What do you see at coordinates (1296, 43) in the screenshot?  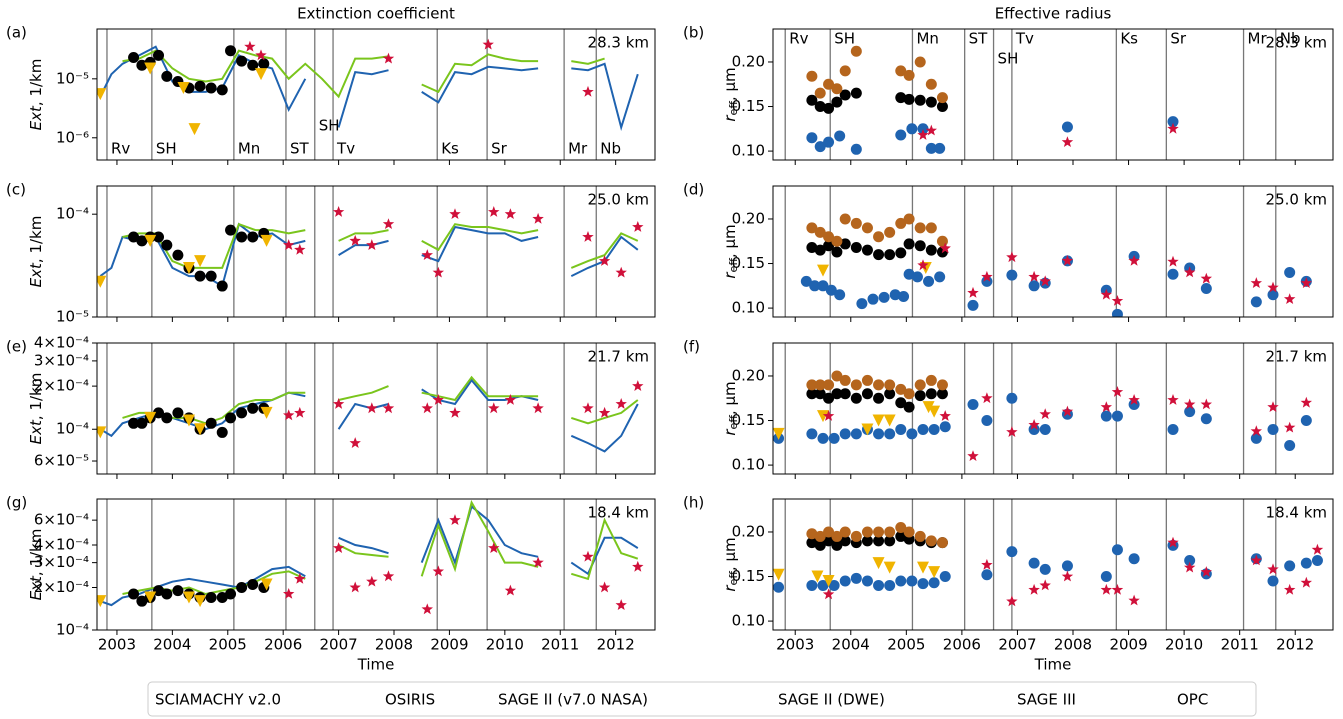 I see `altitude-label: 28.3 km` at bounding box center [1296, 43].